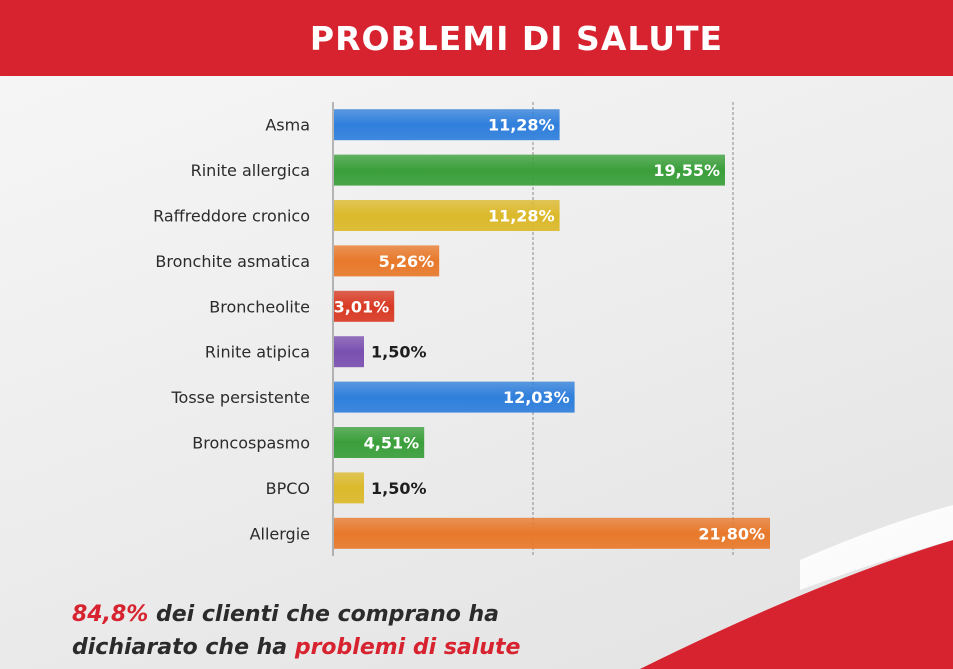 This screenshot has height=669, width=953. What do you see at coordinates (280, 533) in the screenshot?
I see `category-label: Allergie` at bounding box center [280, 533].